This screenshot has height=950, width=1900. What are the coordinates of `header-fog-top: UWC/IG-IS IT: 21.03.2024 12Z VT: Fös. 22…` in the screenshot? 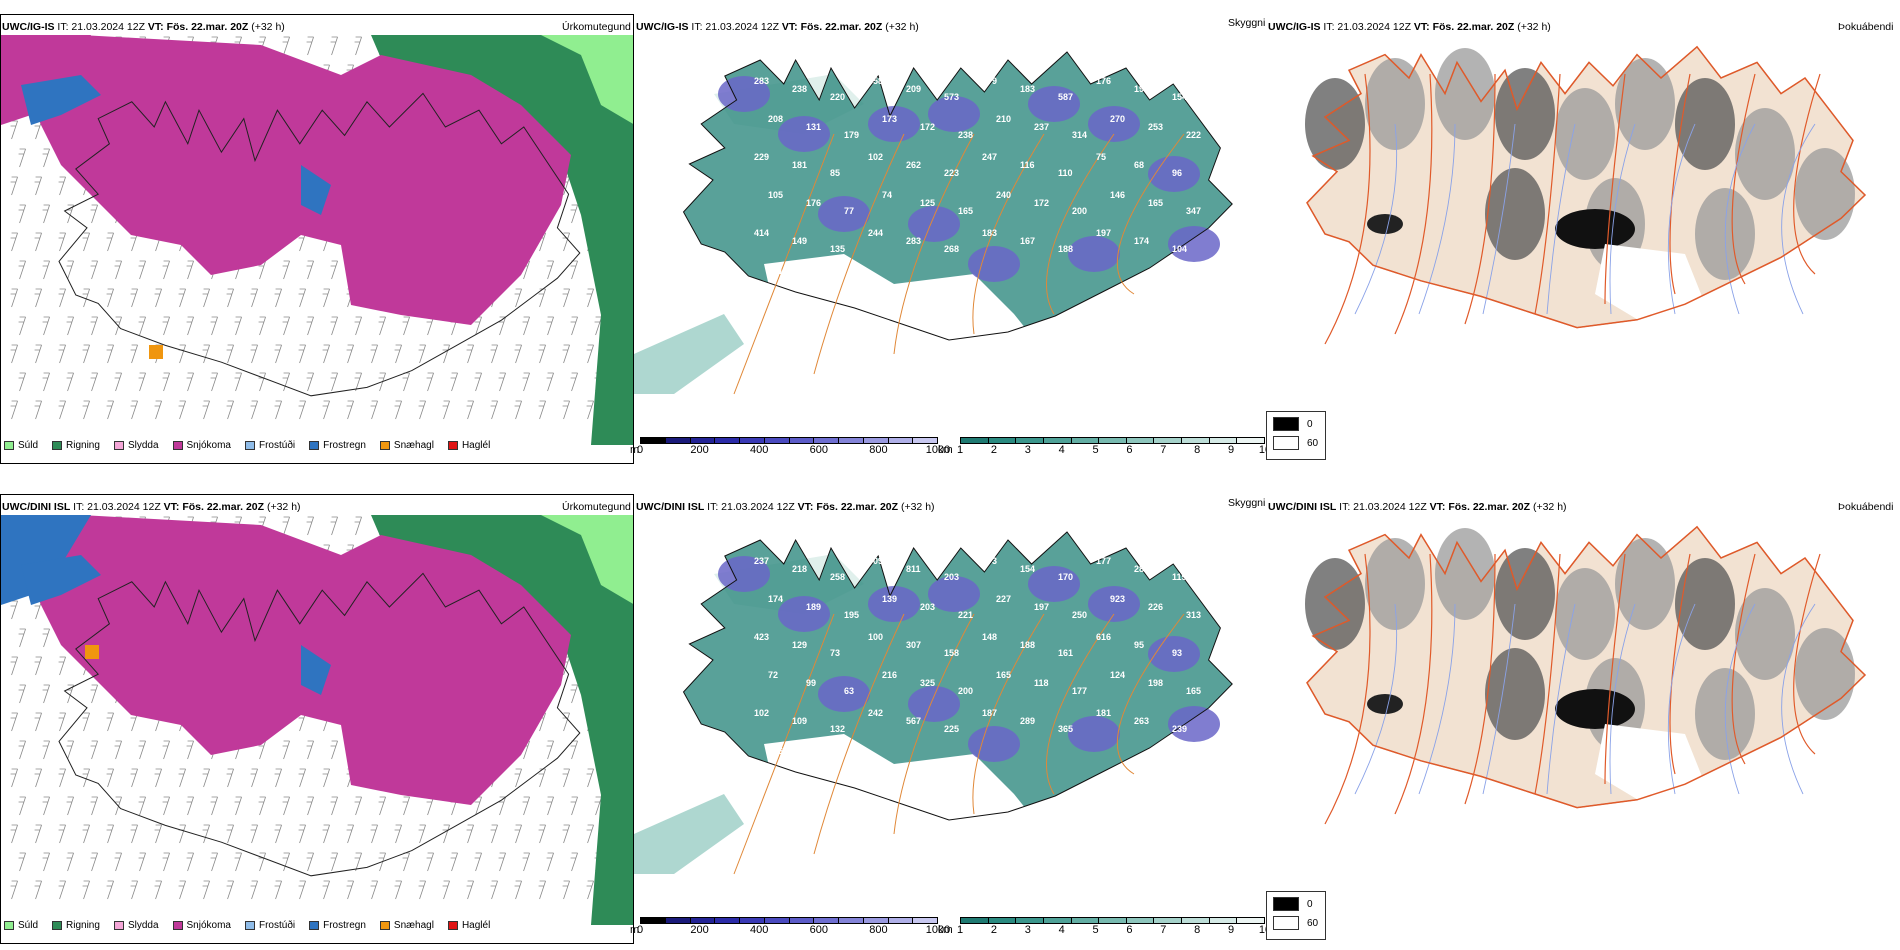 It's located at (1409, 27).